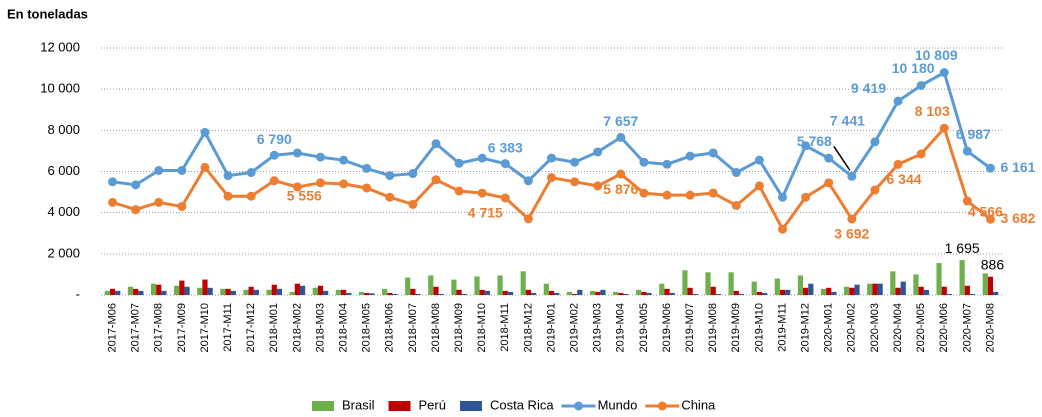 The height and width of the screenshot is (417, 1042). Describe the element at coordinates (304, 195) in the screenshot. I see `data-label: 5 556` at that location.